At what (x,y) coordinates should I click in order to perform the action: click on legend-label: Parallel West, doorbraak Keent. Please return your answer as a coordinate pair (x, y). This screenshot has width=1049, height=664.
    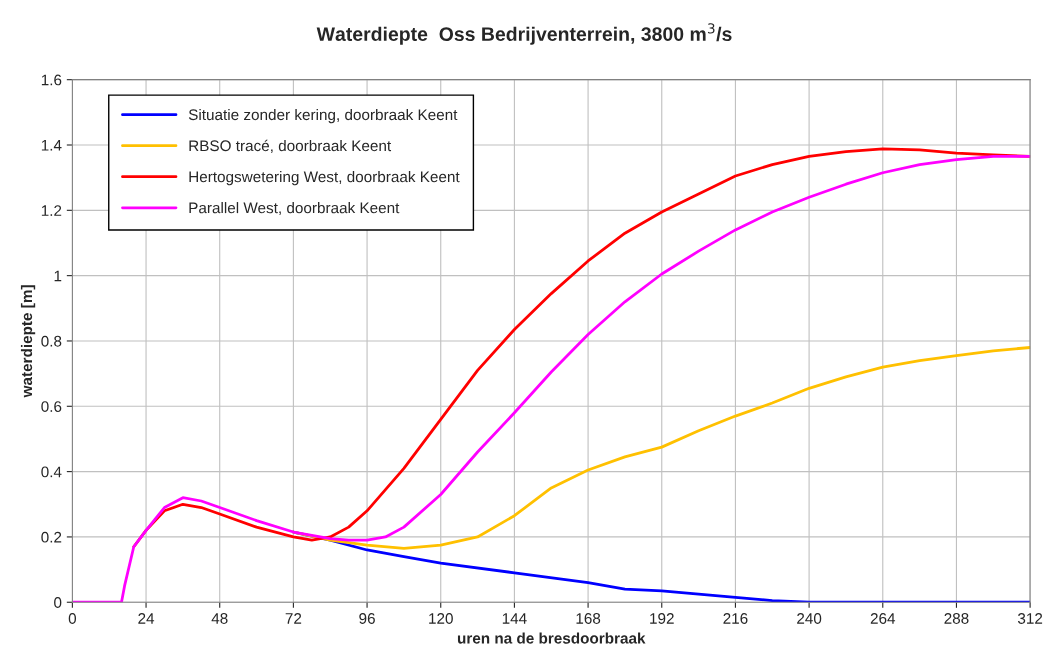
    Looking at the image, I should click on (294, 209).